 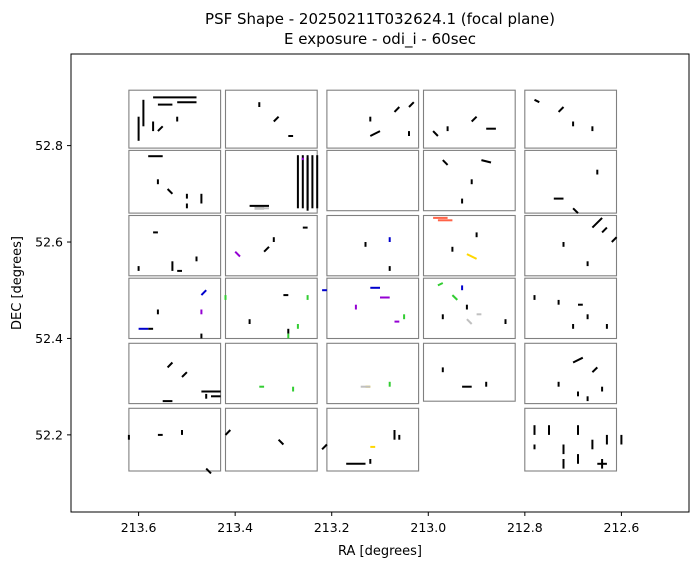 What do you see at coordinates (373, 119) in the screenshot?
I see `ota-outline-c2-r0` at bounding box center [373, 119].